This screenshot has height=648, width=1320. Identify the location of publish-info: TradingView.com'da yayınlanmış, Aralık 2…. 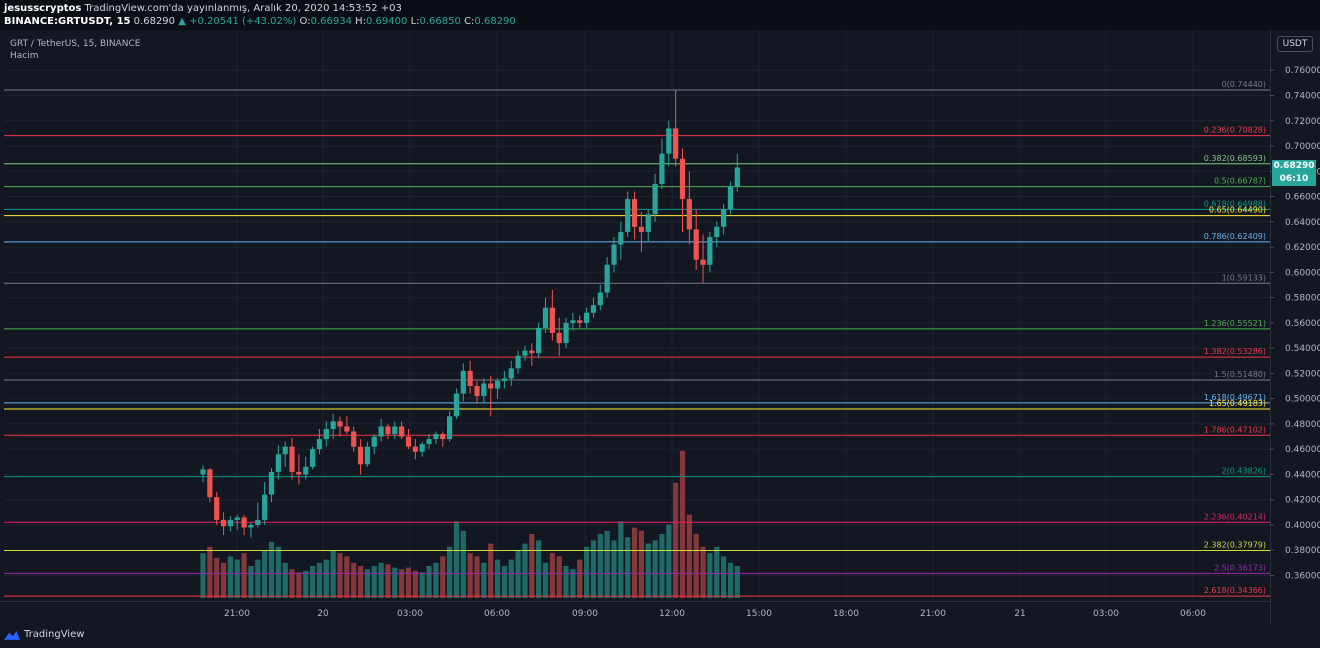
(243, 8).